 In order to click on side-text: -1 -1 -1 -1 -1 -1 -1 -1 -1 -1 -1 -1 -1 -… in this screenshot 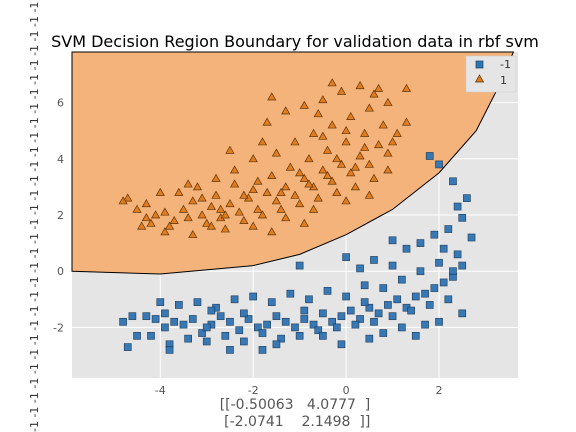, I will do `click(34, 216)`.